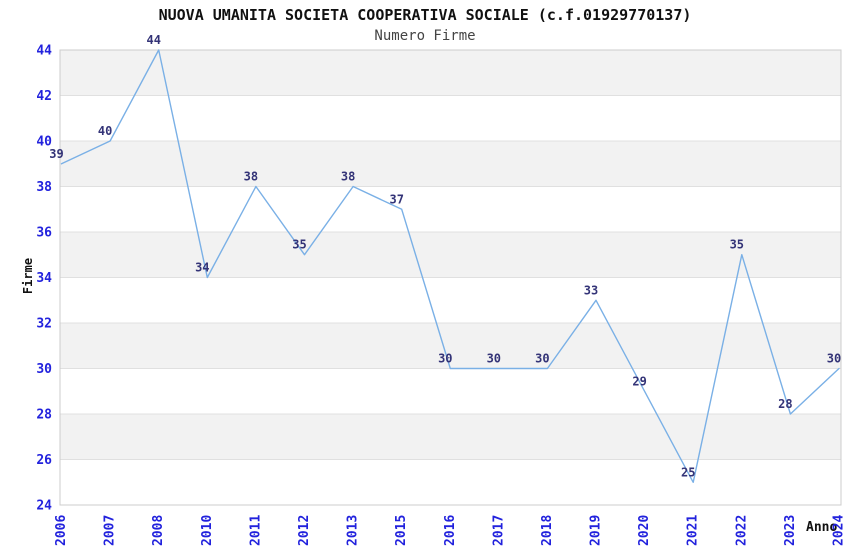 The height and width of the screenshot is (550, 850). What do you see at coordinates (591, 290) in the screenshot?
I see `data-point-label: 33` at bounding box center [591, 290].